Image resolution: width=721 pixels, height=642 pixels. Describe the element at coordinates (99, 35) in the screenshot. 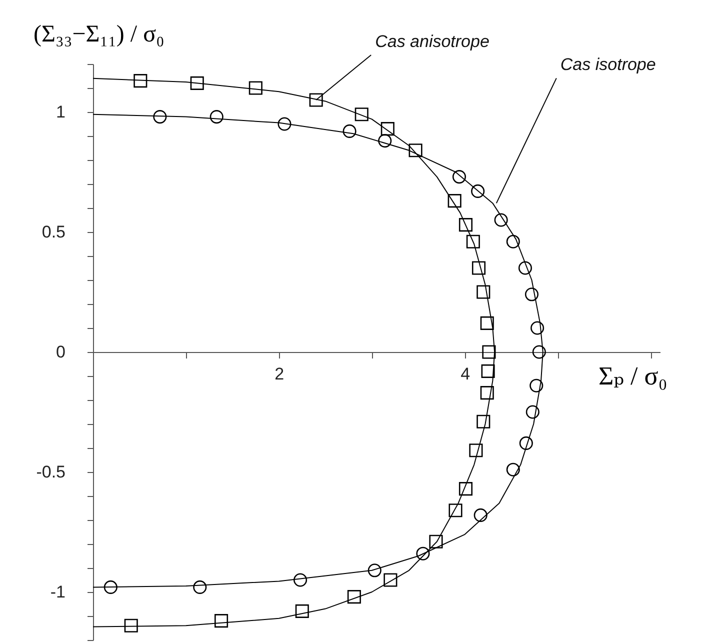

I see `y-axis-title: (Σ₃₃−Σ₁₁) / σ₀` at that location.